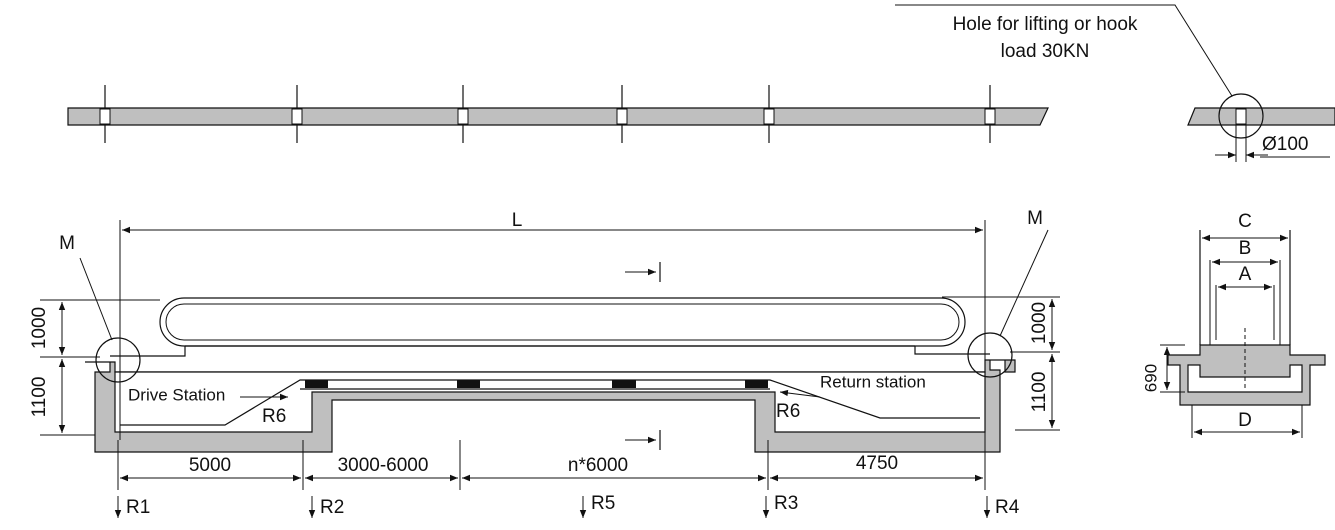 Image resolution: width=1335 pixels, height=530 pixels. Describe the element at coordinates (1245, 420) in the screenshot. I see `width-label: D` at that location.